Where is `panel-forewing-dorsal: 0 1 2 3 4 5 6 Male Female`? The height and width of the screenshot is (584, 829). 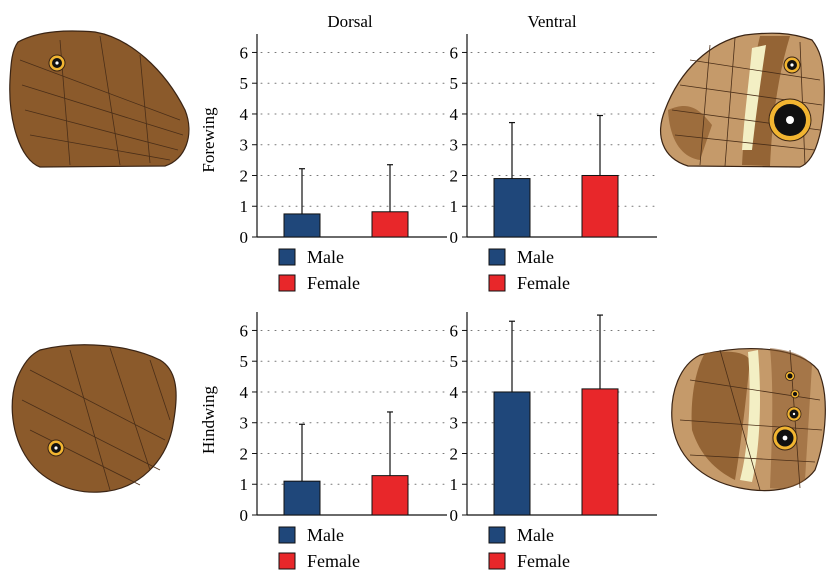
panel-forewing-dorsal: 0 1 2 3 4 5 6 Male Female is located at coordinates (344, 163).